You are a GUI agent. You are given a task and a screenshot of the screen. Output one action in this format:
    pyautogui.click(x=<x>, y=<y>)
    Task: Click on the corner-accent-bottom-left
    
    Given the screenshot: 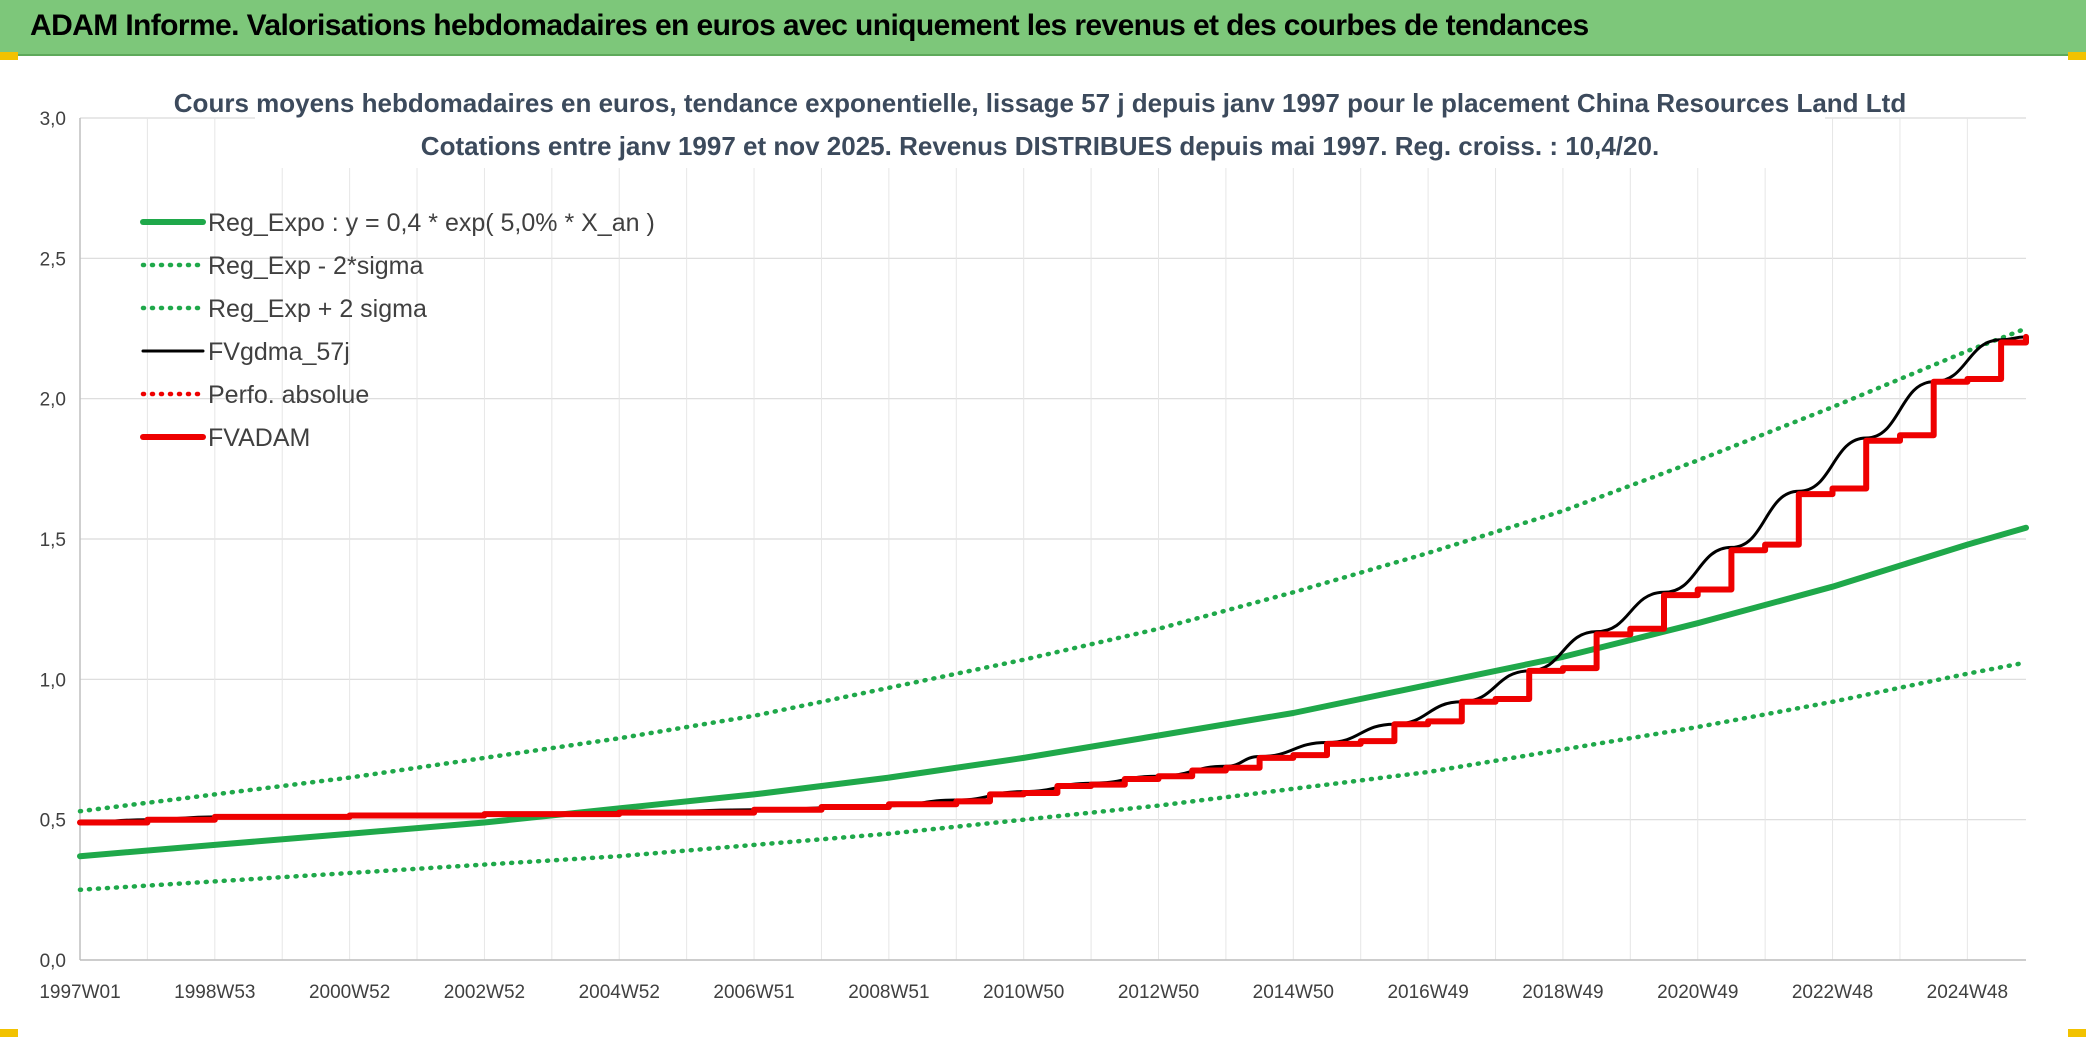 What is the action you would take?
    pyautogui.click(x=9, y=1033)
    